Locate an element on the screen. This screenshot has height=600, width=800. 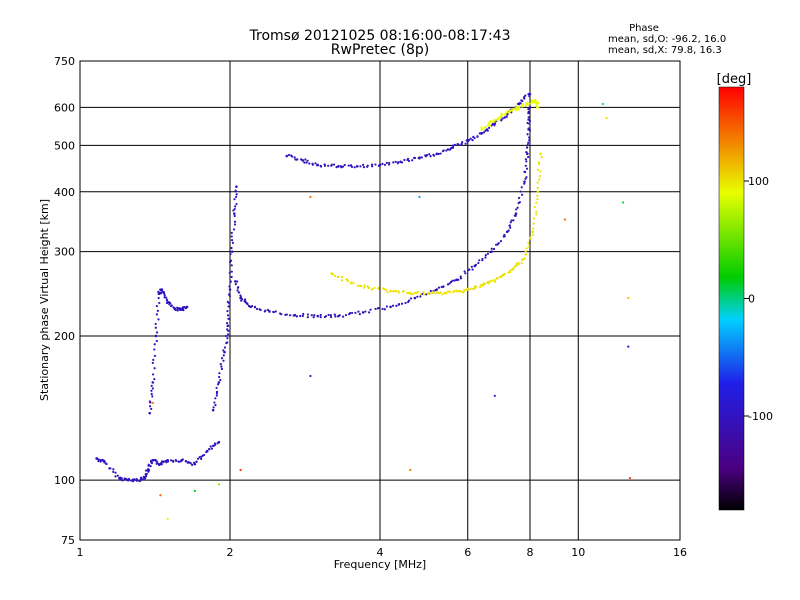
x-tick-label: 10 is located at coordinates (578, 552).